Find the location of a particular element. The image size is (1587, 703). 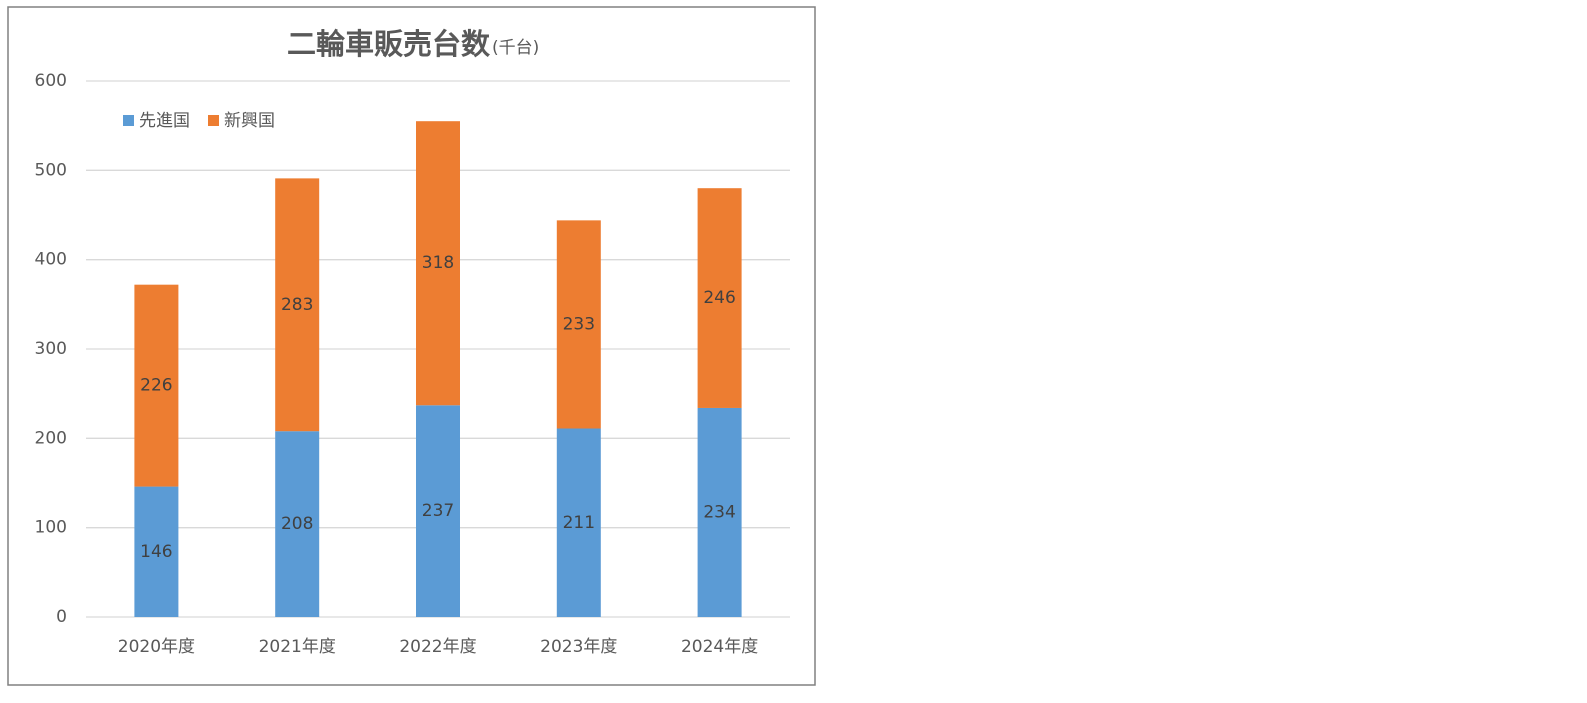

data-label: 318 is located at coordinates (438, 263).